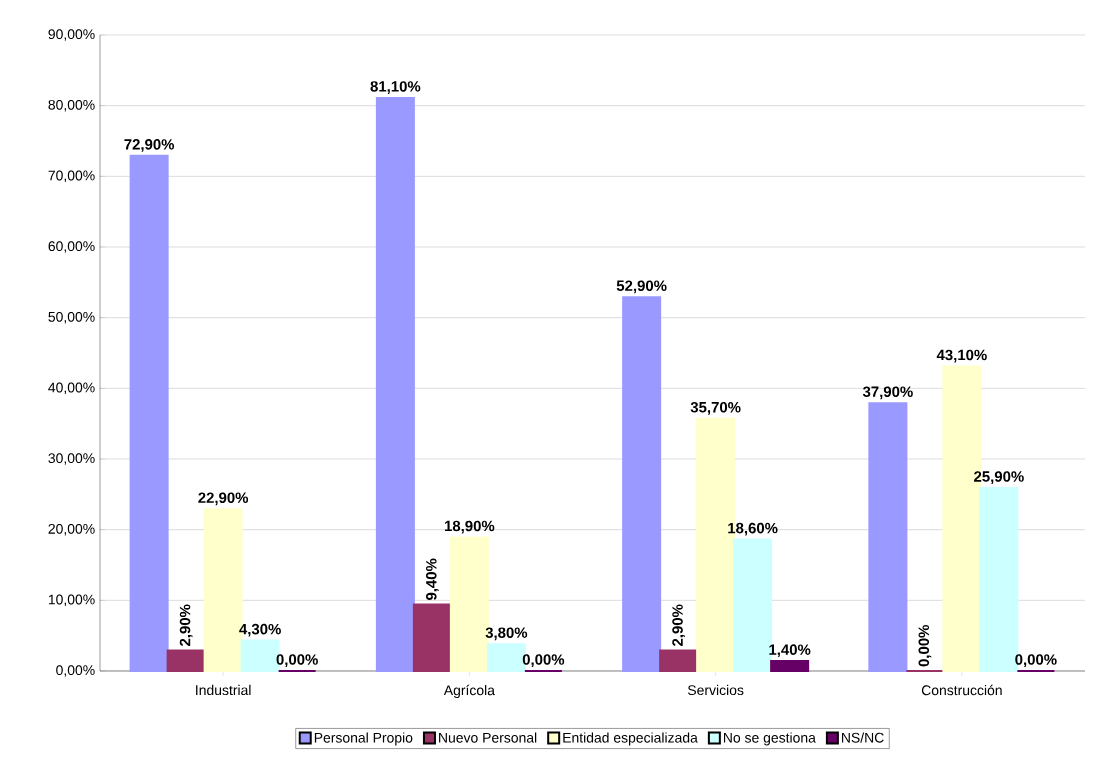 The height and width of the screenshot is (781, 1118). What do you see at coordinates (223, 499) in the screenshot?
I see `data-label: 22,90%` at bounding box center [223, 499].